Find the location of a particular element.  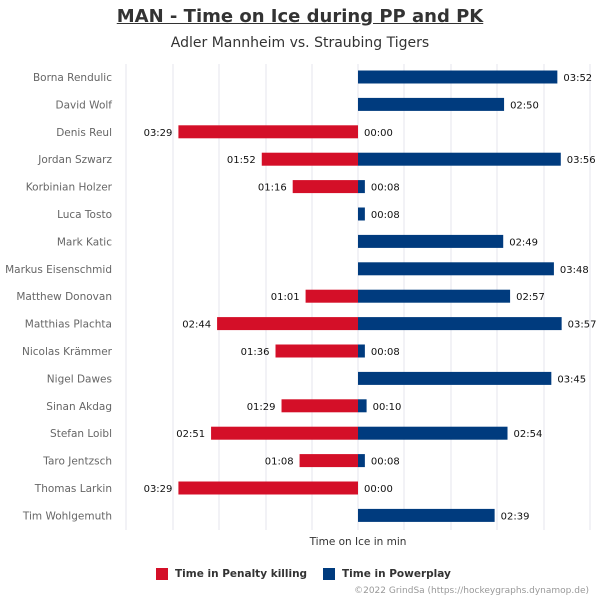

data-label-penalty-killing: 01:29 is located at coordinates (261, 407).